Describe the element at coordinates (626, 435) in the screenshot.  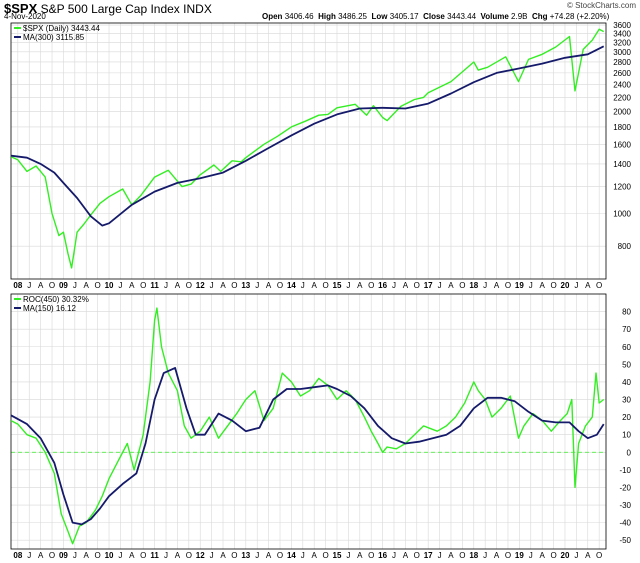
I see `y-tick-label: 10` at that location.